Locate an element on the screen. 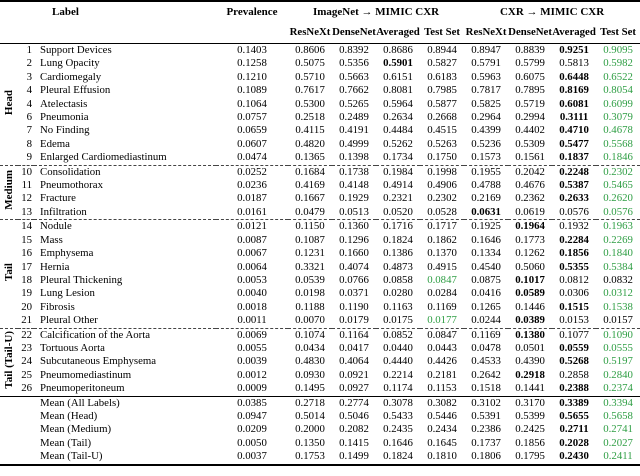  cell-imagenet-averaged: 0.0520 is located at coordinates (398, 211).